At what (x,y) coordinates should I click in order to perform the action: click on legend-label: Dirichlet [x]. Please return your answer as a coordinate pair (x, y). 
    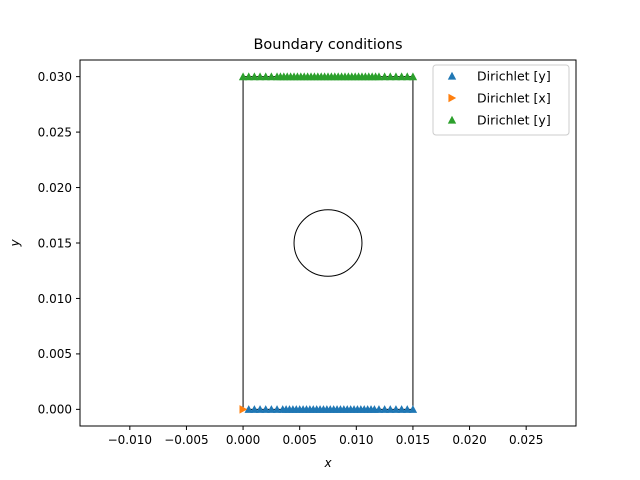
    Looking at the image, I should click on (514, 98).